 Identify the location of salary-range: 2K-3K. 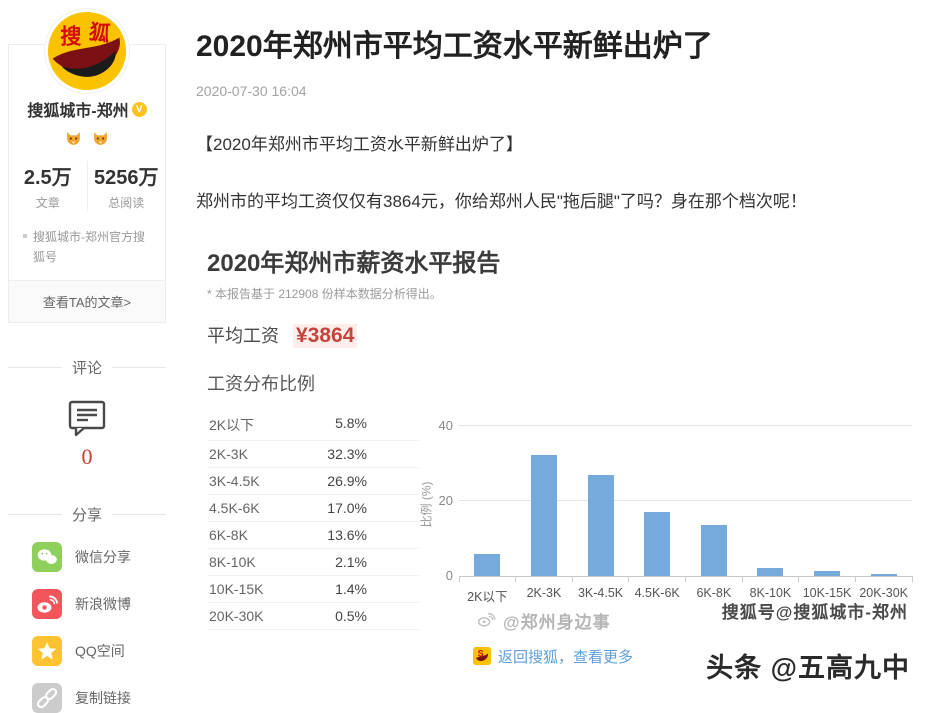
(228, 453).